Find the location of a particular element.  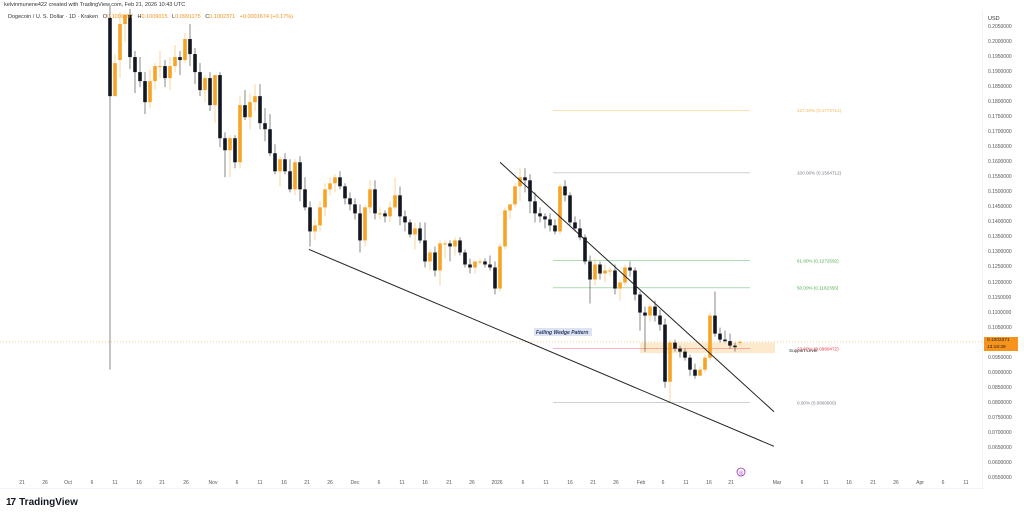

price-tick: 0.0750000 is located at coordinates (1000, 417).